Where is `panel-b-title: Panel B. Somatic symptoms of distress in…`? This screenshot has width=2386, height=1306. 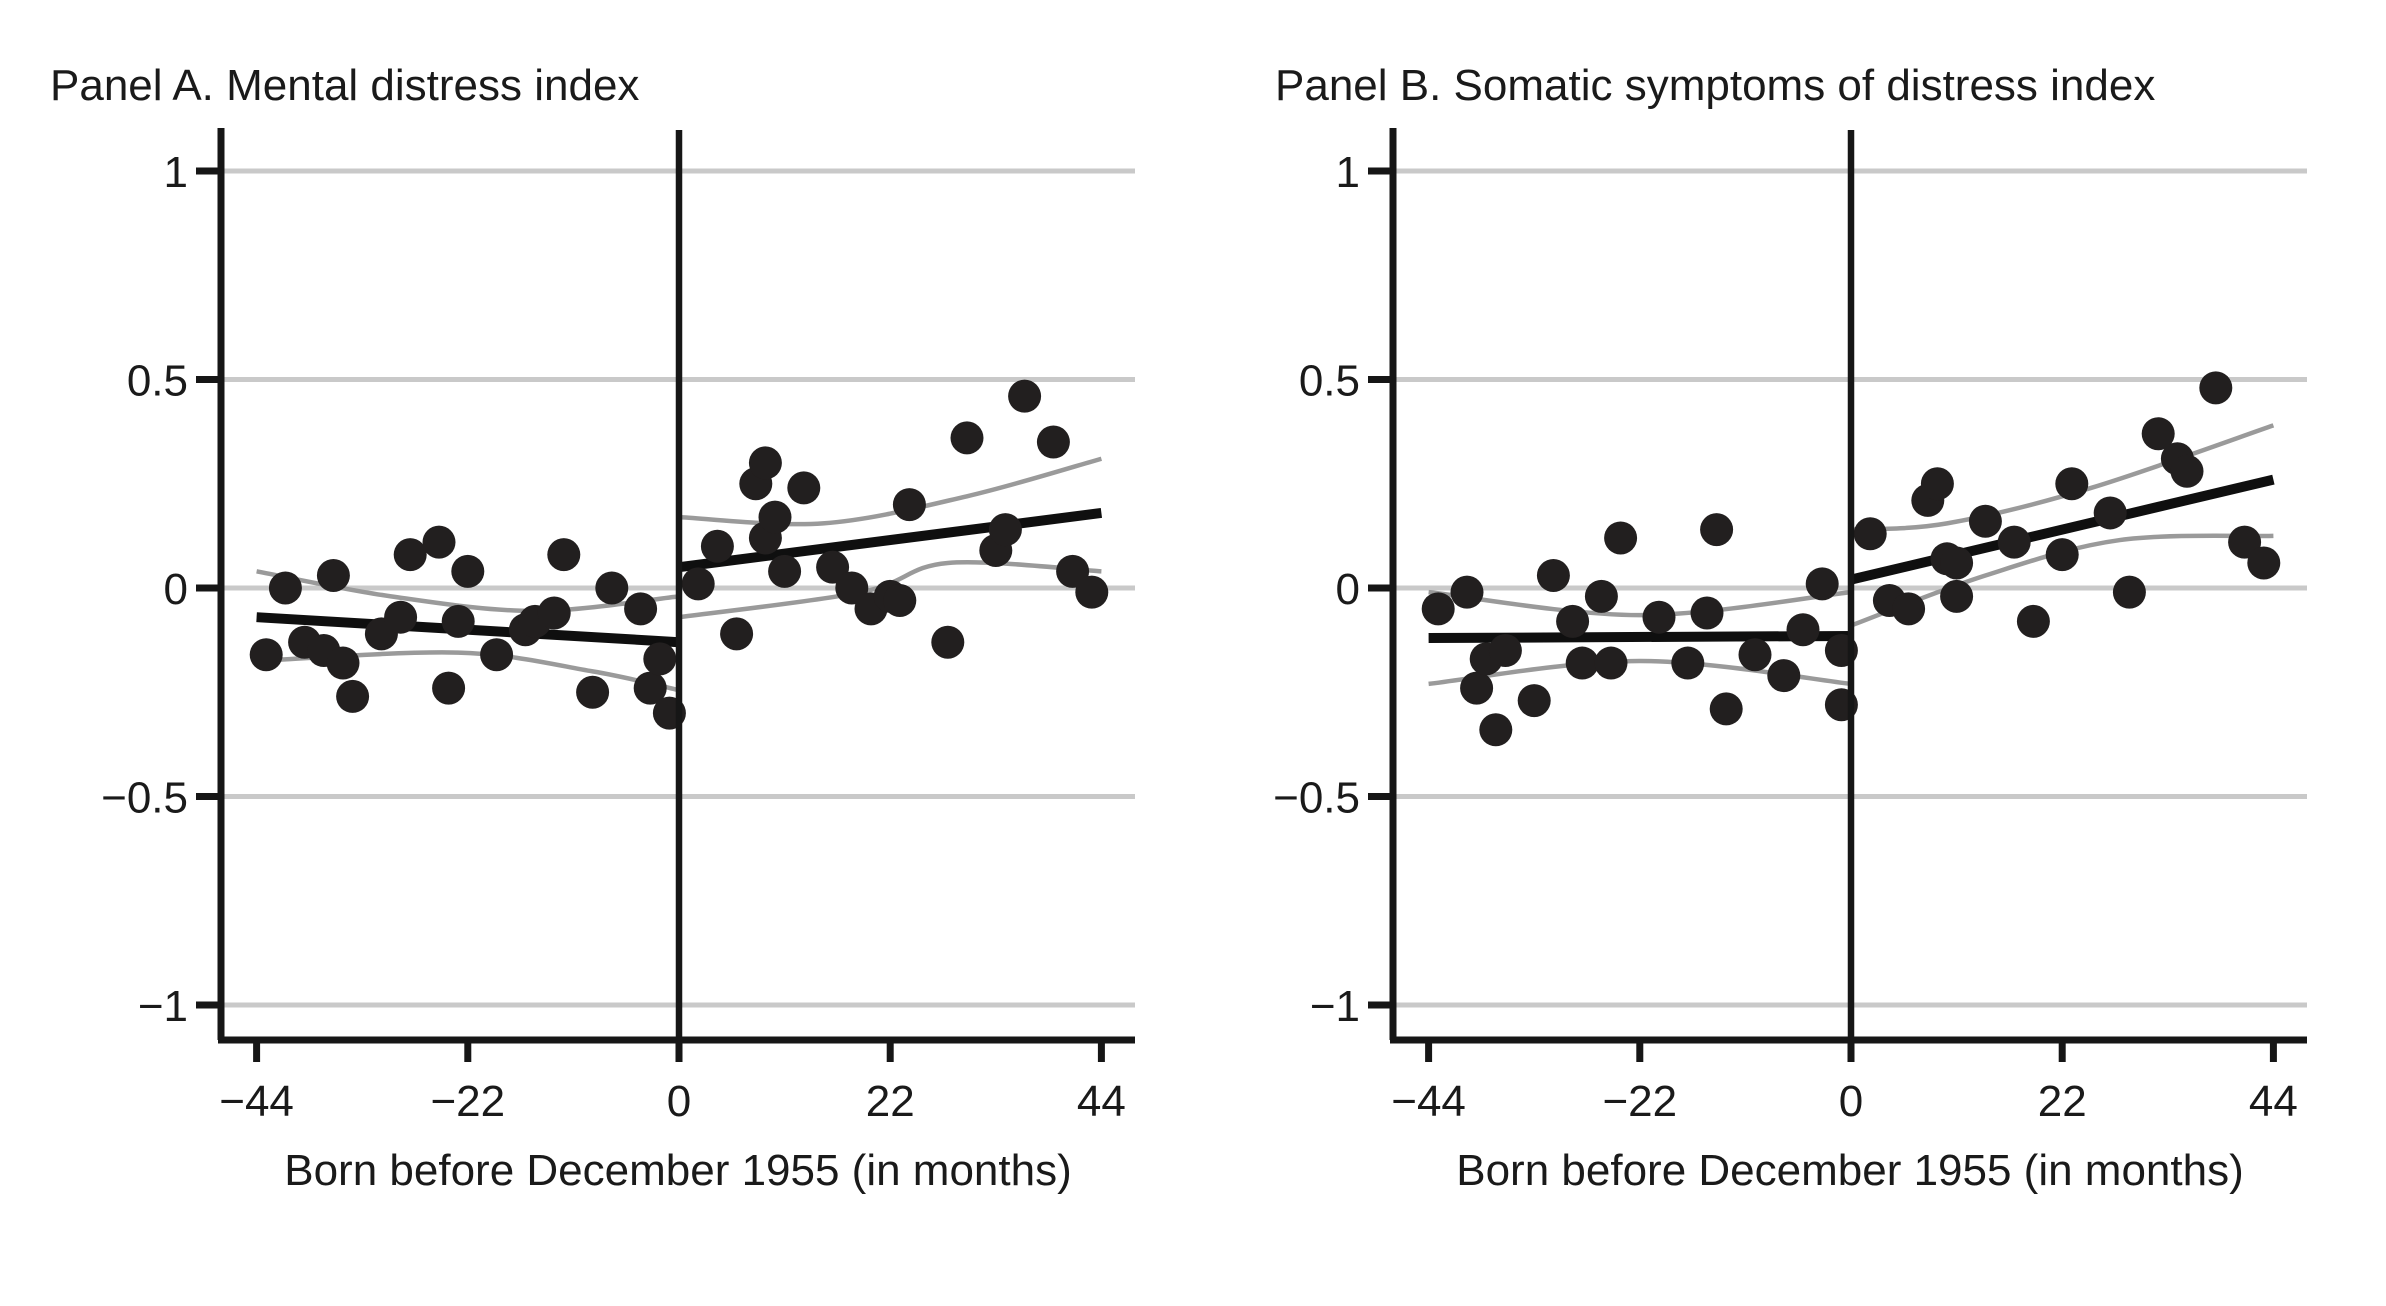 panel-b-title: Panel B. Somatic symptoms of distress in… is located at coordinates (1715, 85).